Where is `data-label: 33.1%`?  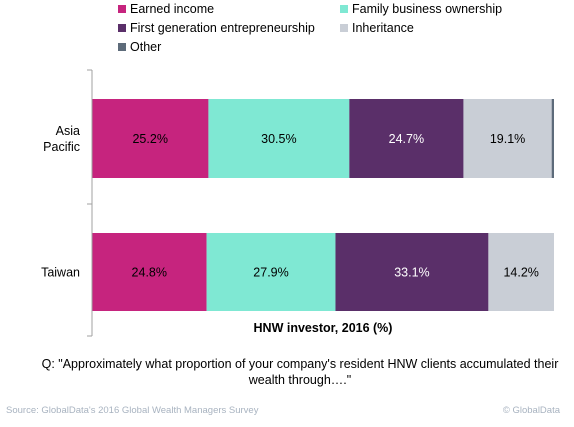
data-label: 33.1% is located at coordinates (411, 273).